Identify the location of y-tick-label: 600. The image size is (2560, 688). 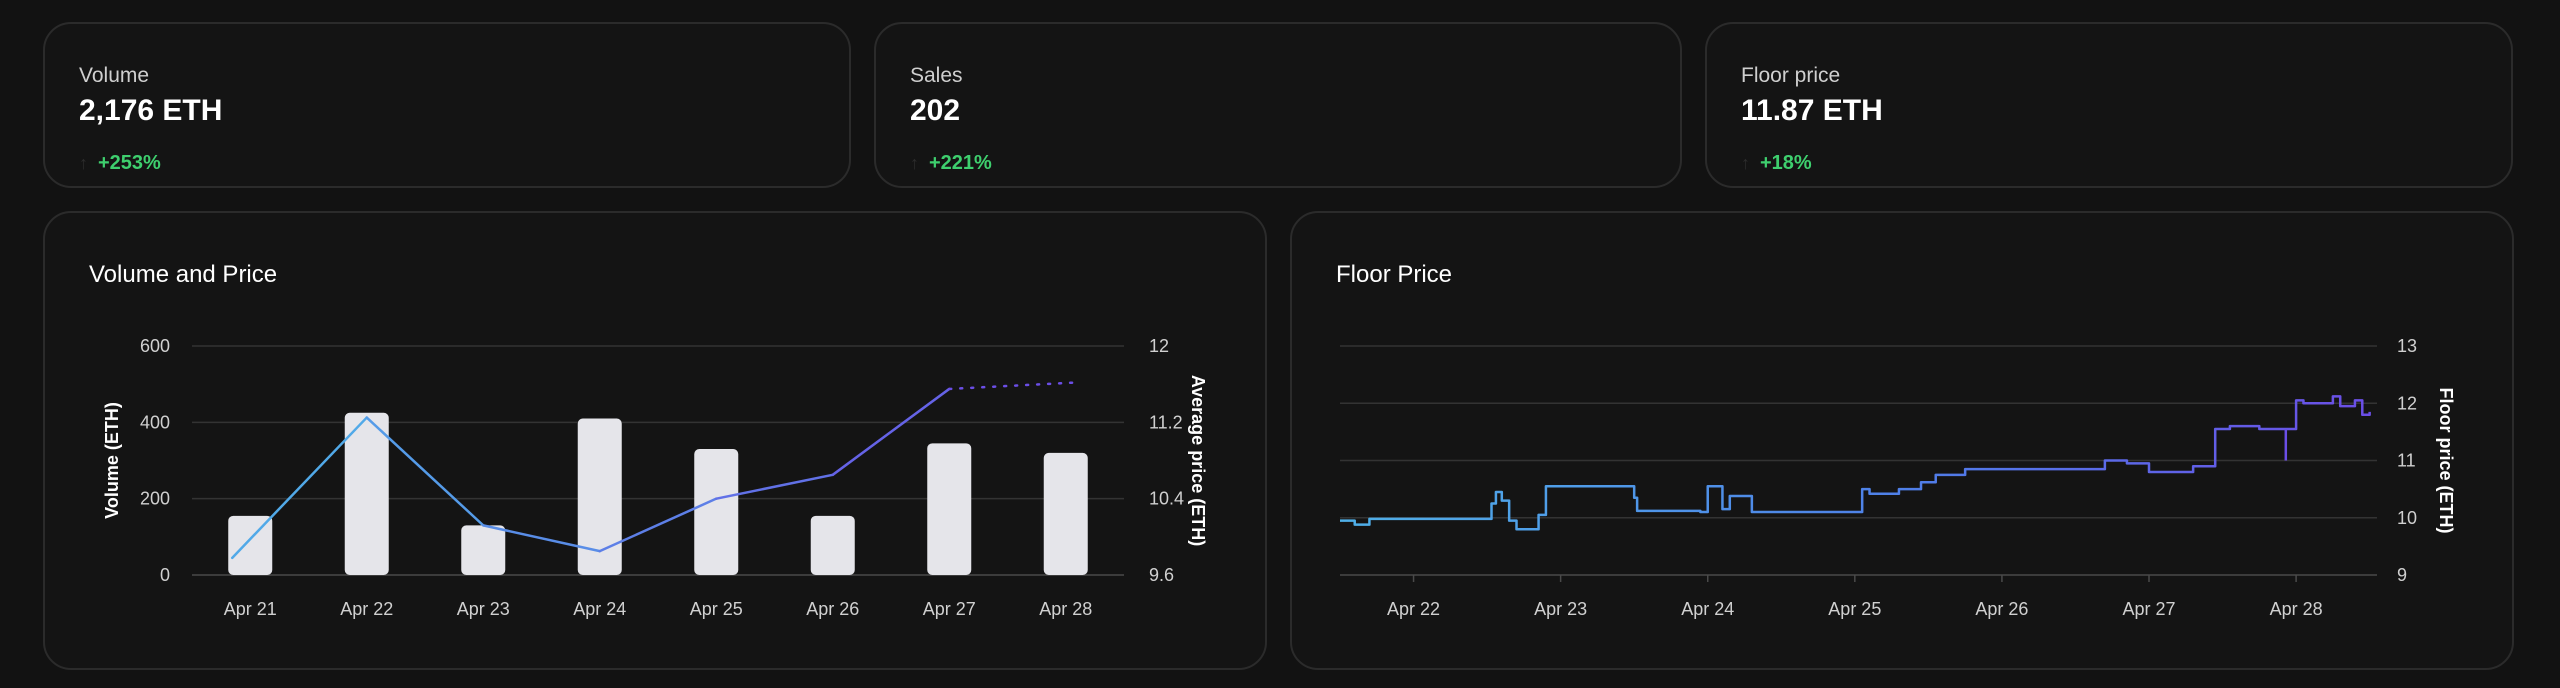
(155, 346).